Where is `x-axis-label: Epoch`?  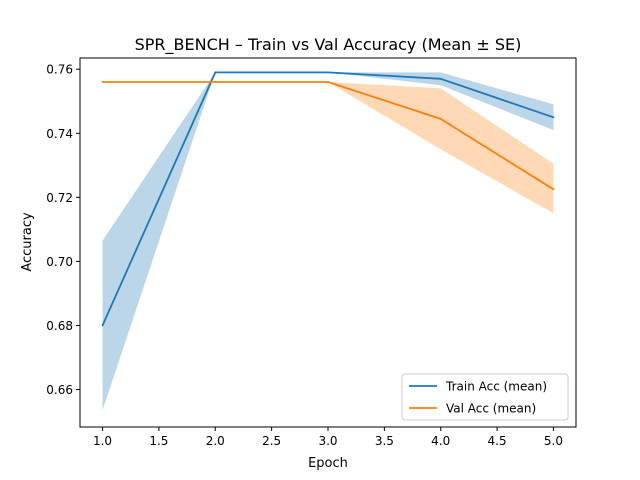 x-axis-label: Epoch is located at coordinates (328, 463).